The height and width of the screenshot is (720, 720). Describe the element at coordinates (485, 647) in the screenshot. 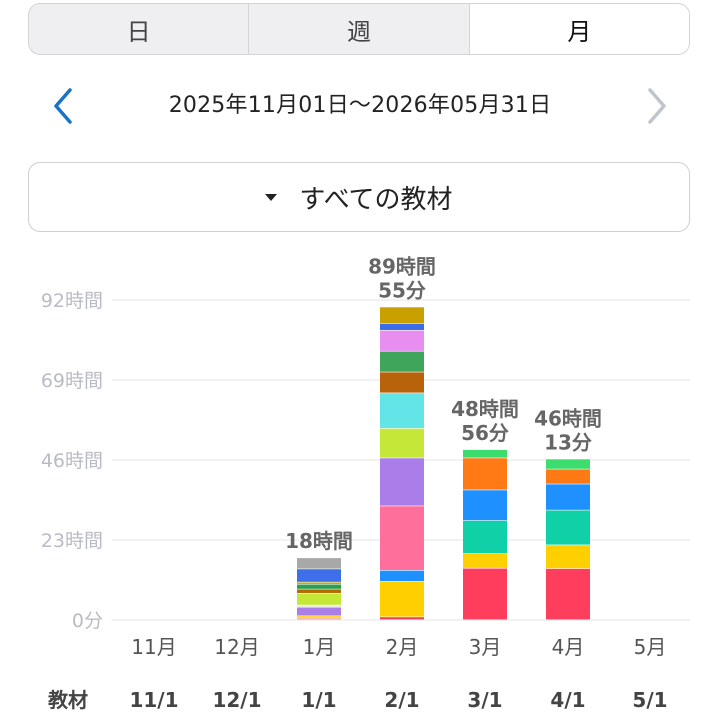

I see `x-tick-label: 3月` at that location.